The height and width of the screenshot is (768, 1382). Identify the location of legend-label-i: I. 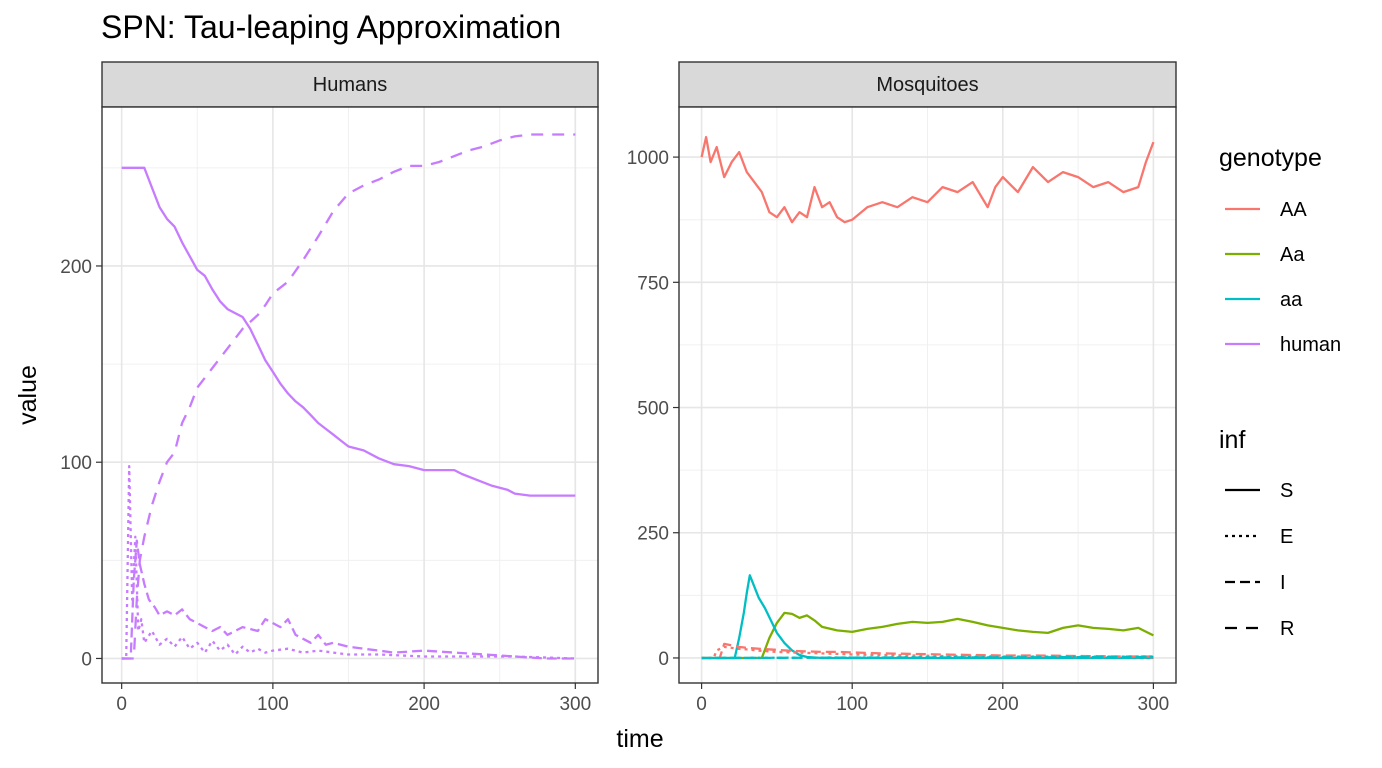
(1283, 583).